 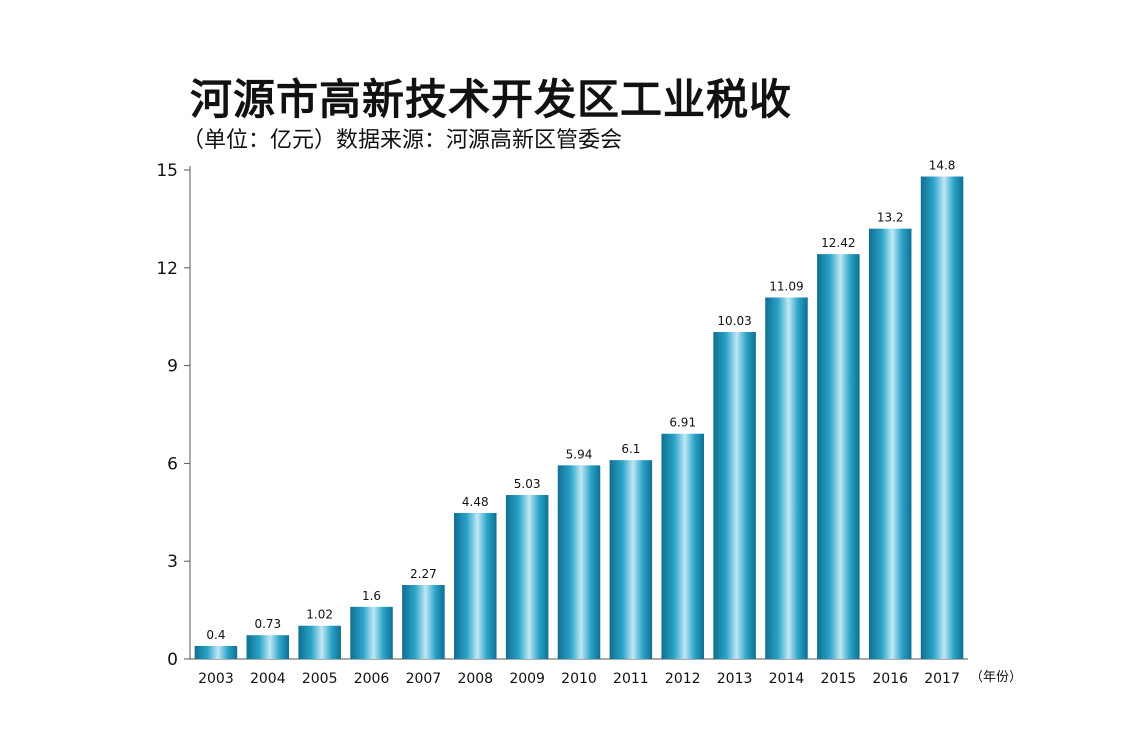 I want to click on bar-2006, so click(x=371, y=632).